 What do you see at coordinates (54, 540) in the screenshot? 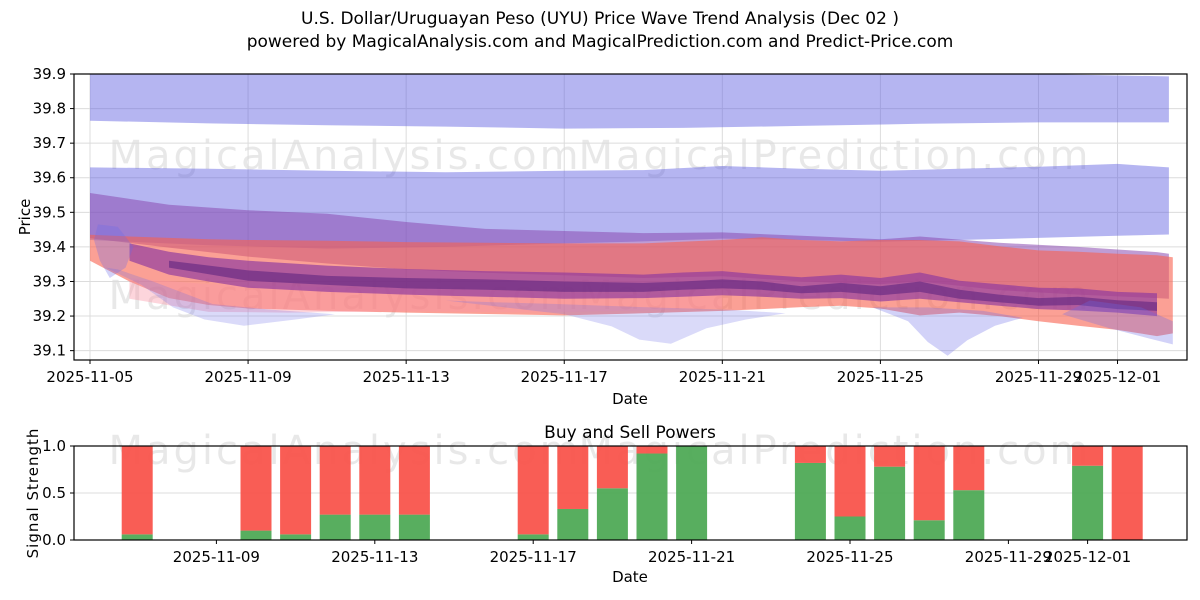
I see `y-tick-label: 0.0` at bounding box center [54, 540].